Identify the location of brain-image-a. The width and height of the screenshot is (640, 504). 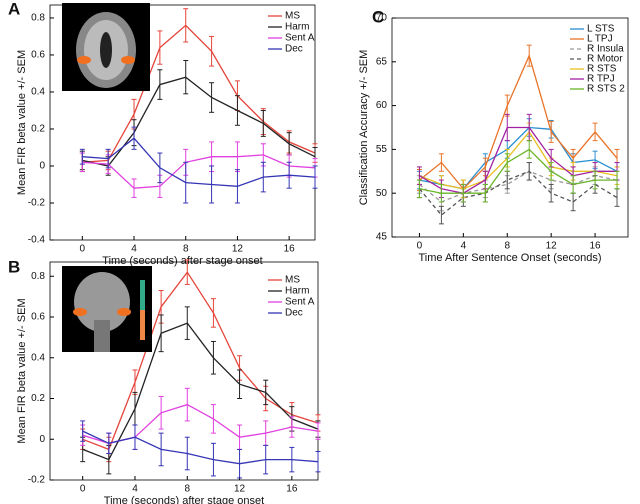
(106, 47).